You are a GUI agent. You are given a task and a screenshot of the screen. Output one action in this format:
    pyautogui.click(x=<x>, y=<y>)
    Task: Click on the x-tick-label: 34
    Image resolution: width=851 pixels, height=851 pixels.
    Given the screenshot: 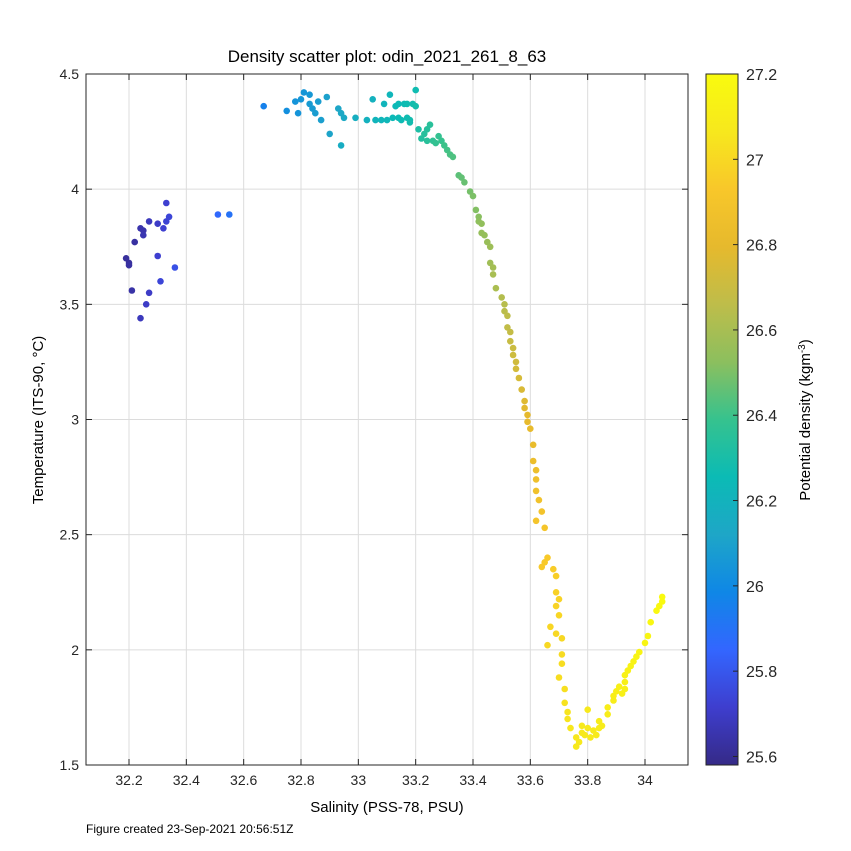 What is the action you would take?
    pyautogui.click(x=645, y=780)
    